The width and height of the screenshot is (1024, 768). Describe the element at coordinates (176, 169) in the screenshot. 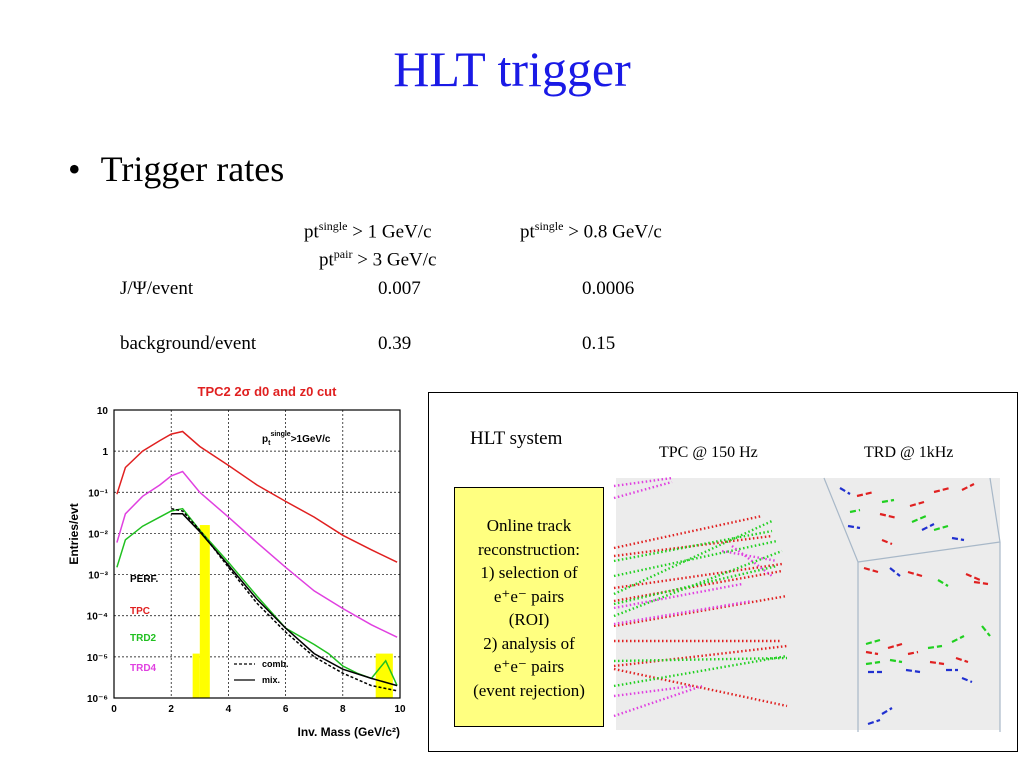

I see `bullet-item: • Trigger rates` at that location.